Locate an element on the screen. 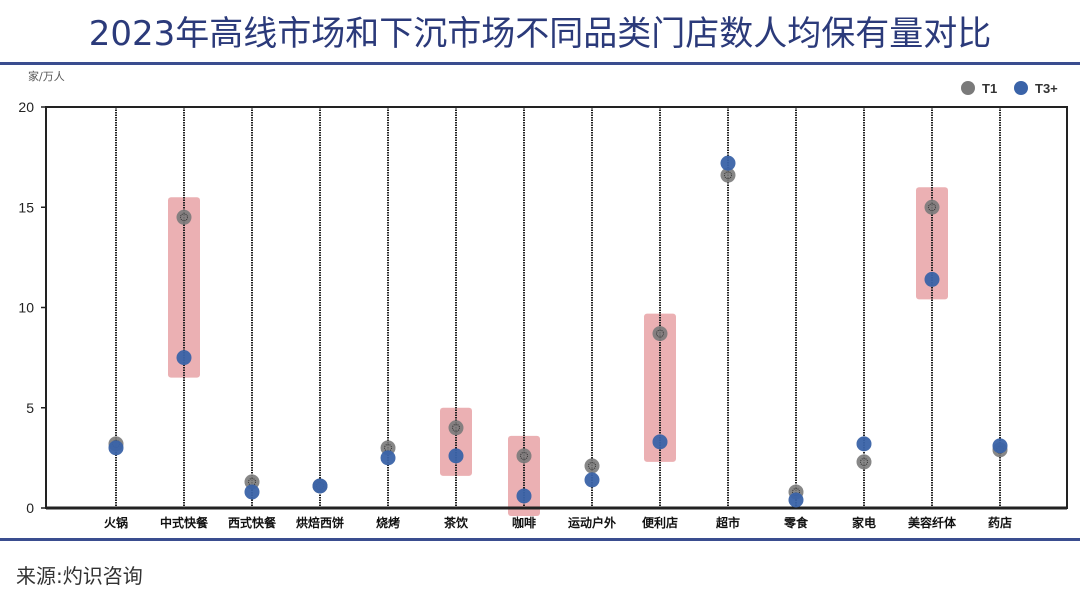 The image size is (1080, 595). x-category-label: 便利店 is located at coordinates (660, 522).